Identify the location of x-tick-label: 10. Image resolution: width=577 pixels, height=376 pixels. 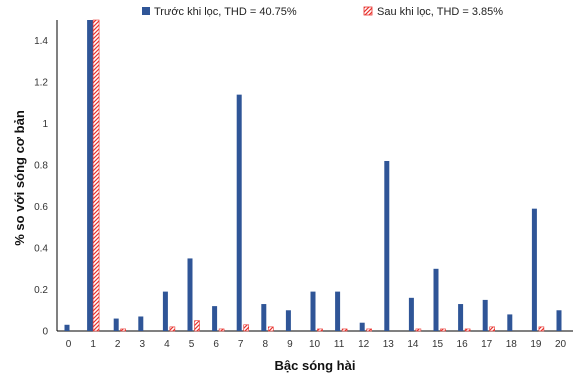
(315, 344).